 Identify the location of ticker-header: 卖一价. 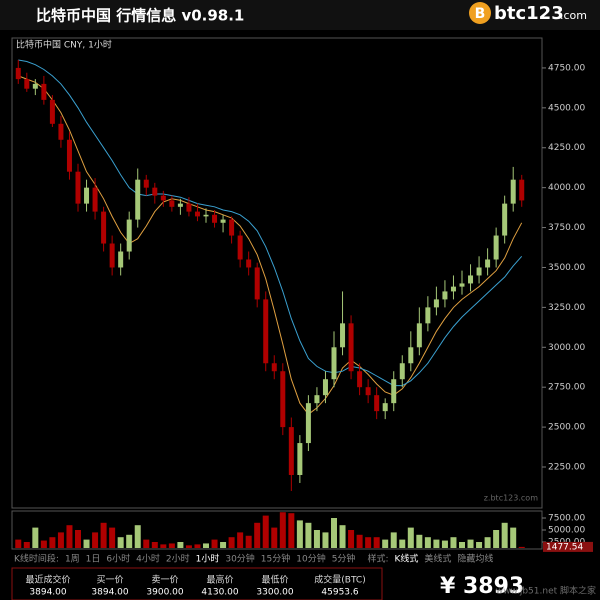
(164, 580).